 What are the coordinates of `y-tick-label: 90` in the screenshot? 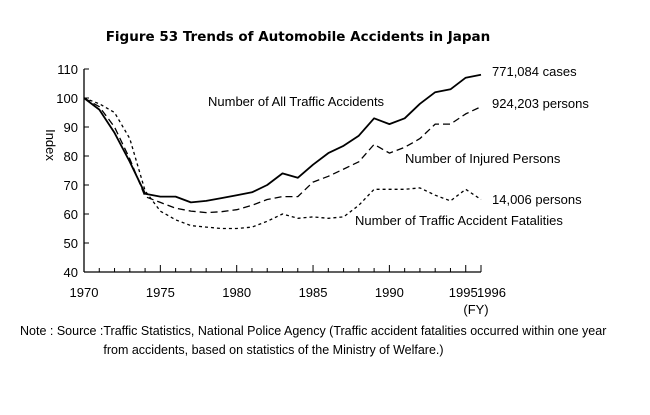 It's located at (71, 127).